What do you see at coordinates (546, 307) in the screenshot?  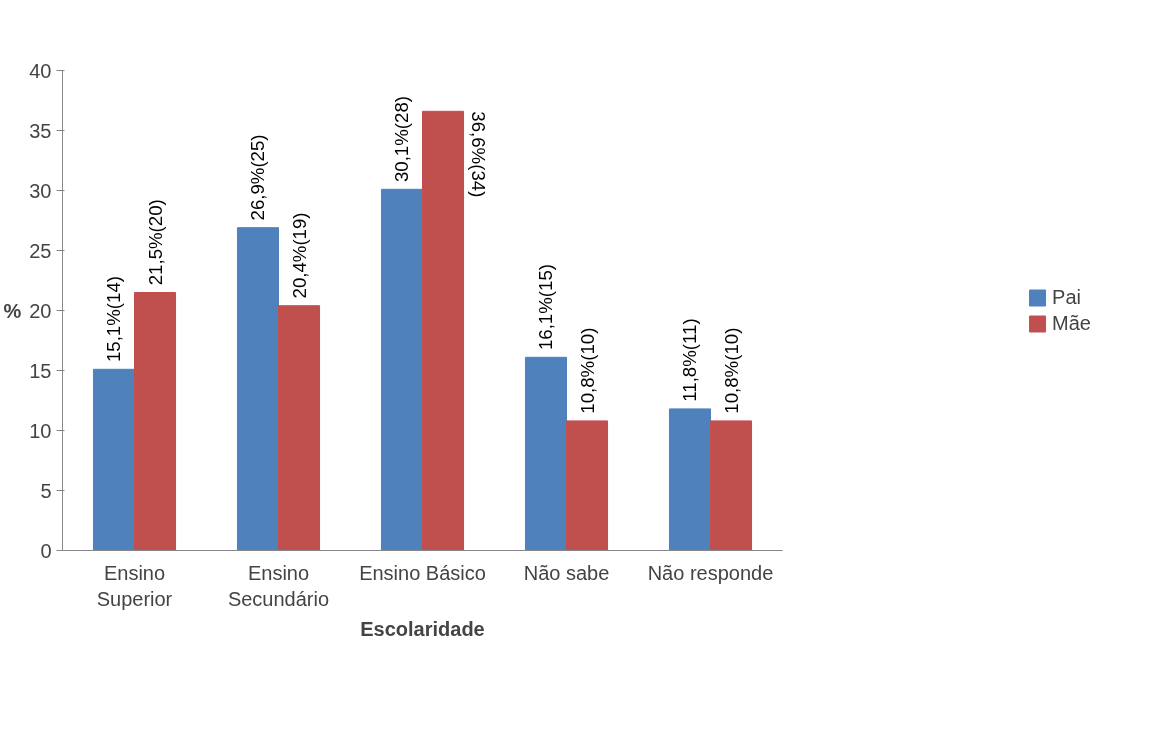 I see `data-label: 16,1%(15)` at bounding box center [546, 307].